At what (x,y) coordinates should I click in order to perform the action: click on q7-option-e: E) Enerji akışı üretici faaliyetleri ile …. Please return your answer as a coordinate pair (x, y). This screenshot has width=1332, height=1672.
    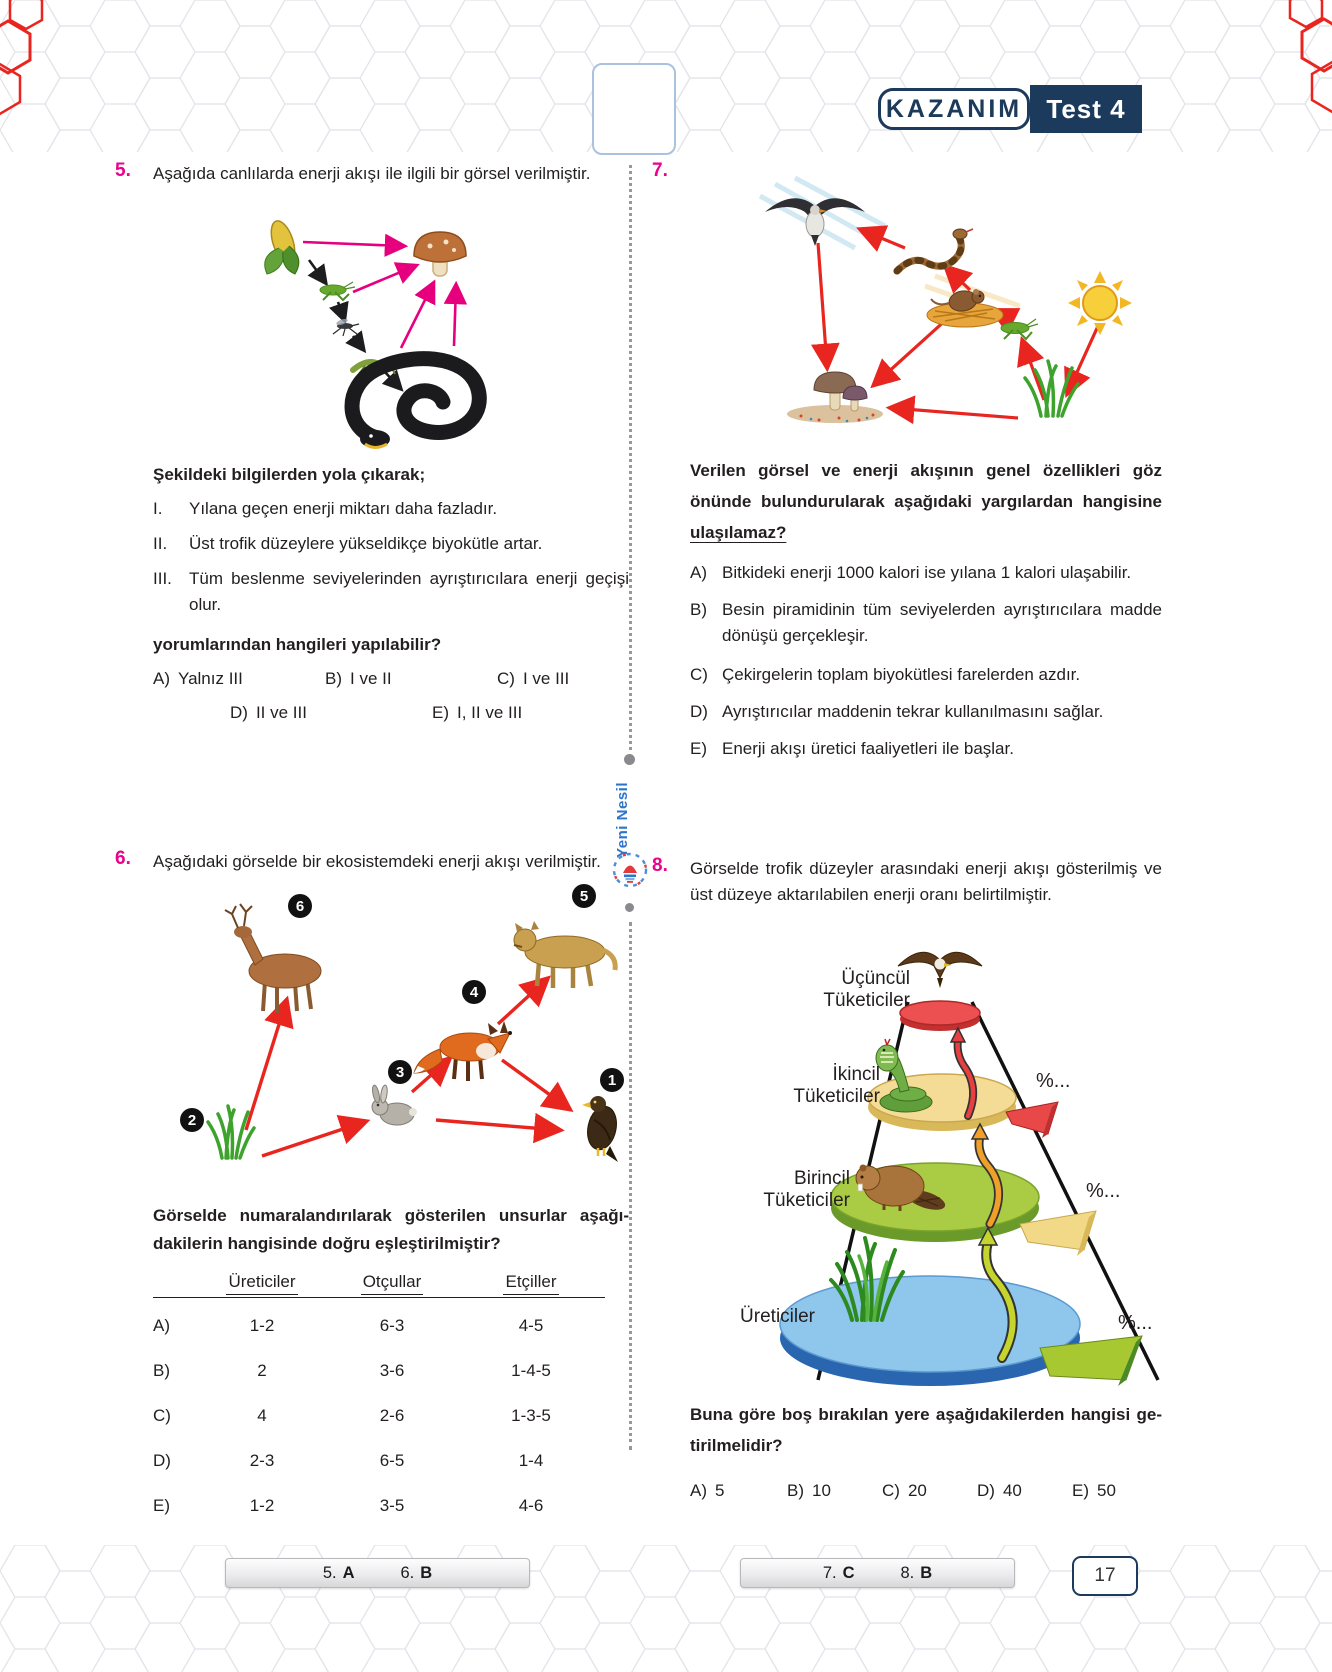
    Looking at the image, I should click on (852, 748).